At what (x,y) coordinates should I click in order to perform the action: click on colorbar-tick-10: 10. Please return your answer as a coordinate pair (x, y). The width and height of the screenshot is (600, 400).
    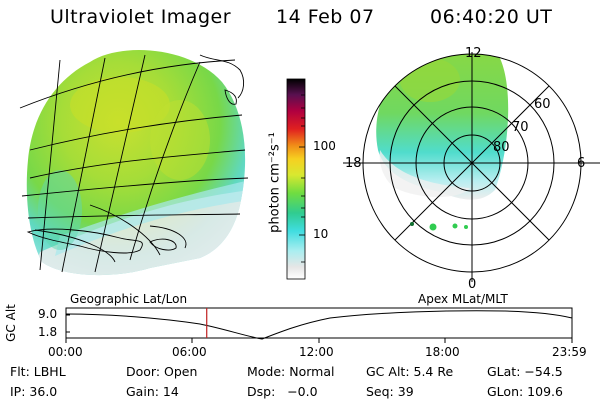
    Looking at the image, I should click on (321, 234).